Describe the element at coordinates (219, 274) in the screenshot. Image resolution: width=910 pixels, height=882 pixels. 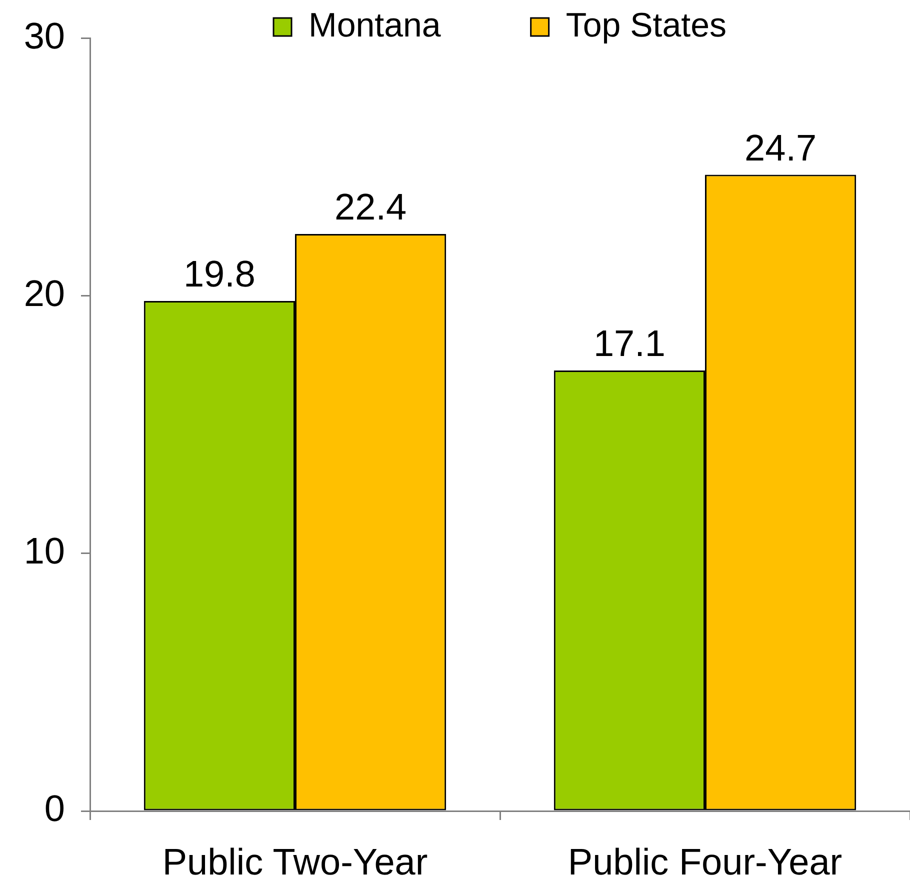
I see `data-label: 19.8` at that location.